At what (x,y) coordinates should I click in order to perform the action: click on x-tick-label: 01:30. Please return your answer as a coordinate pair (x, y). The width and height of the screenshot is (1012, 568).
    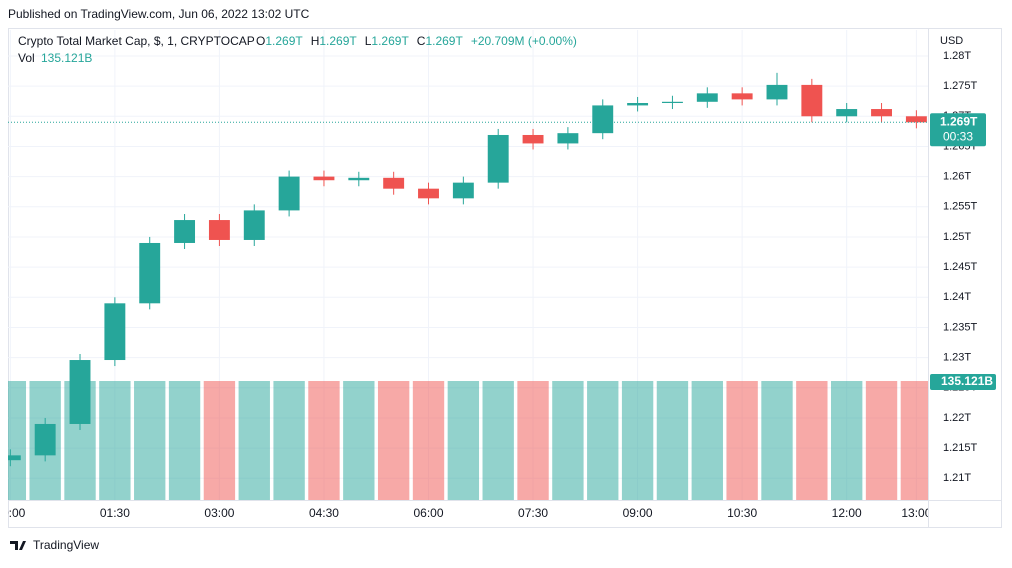
    Looking at the image, I should click on (115, 513).